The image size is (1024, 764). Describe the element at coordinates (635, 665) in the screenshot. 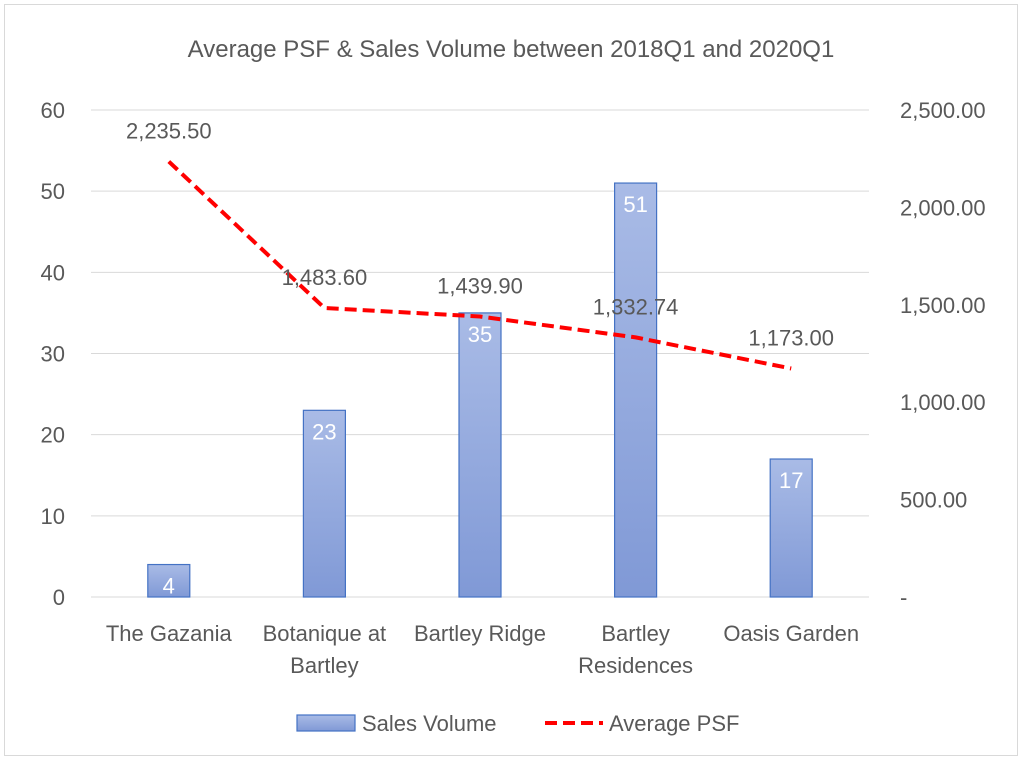

I see `x-tick-label: Residences` at that location.